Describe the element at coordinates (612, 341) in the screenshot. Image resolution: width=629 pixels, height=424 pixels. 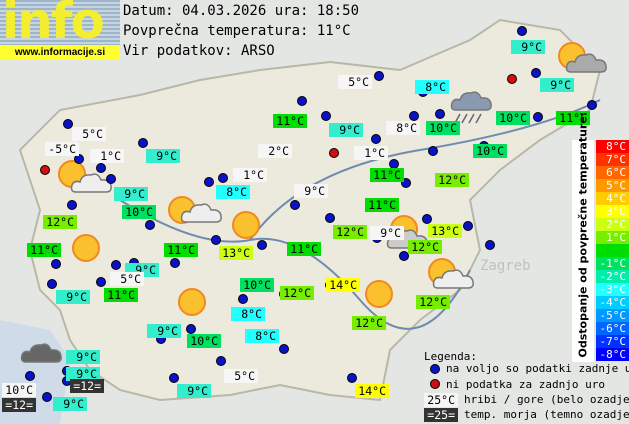
I see `scale-step: -7°C` at that location.